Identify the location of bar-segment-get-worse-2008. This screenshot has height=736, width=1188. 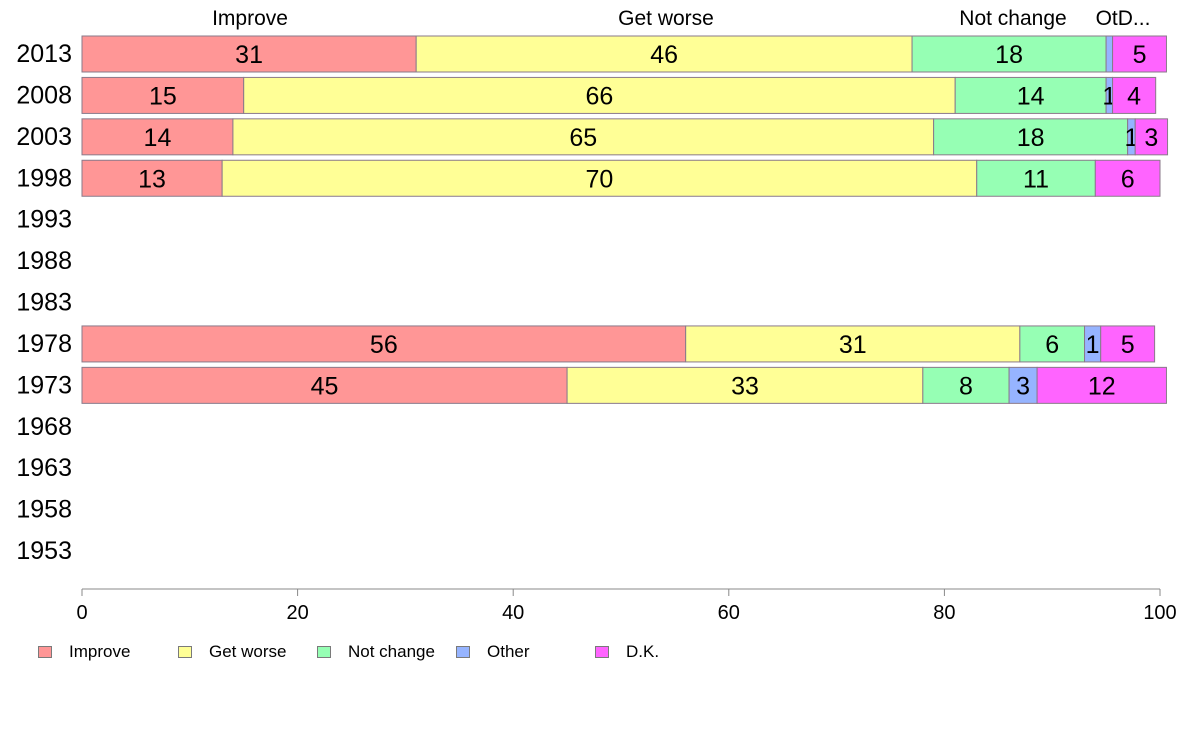
(599, 95).